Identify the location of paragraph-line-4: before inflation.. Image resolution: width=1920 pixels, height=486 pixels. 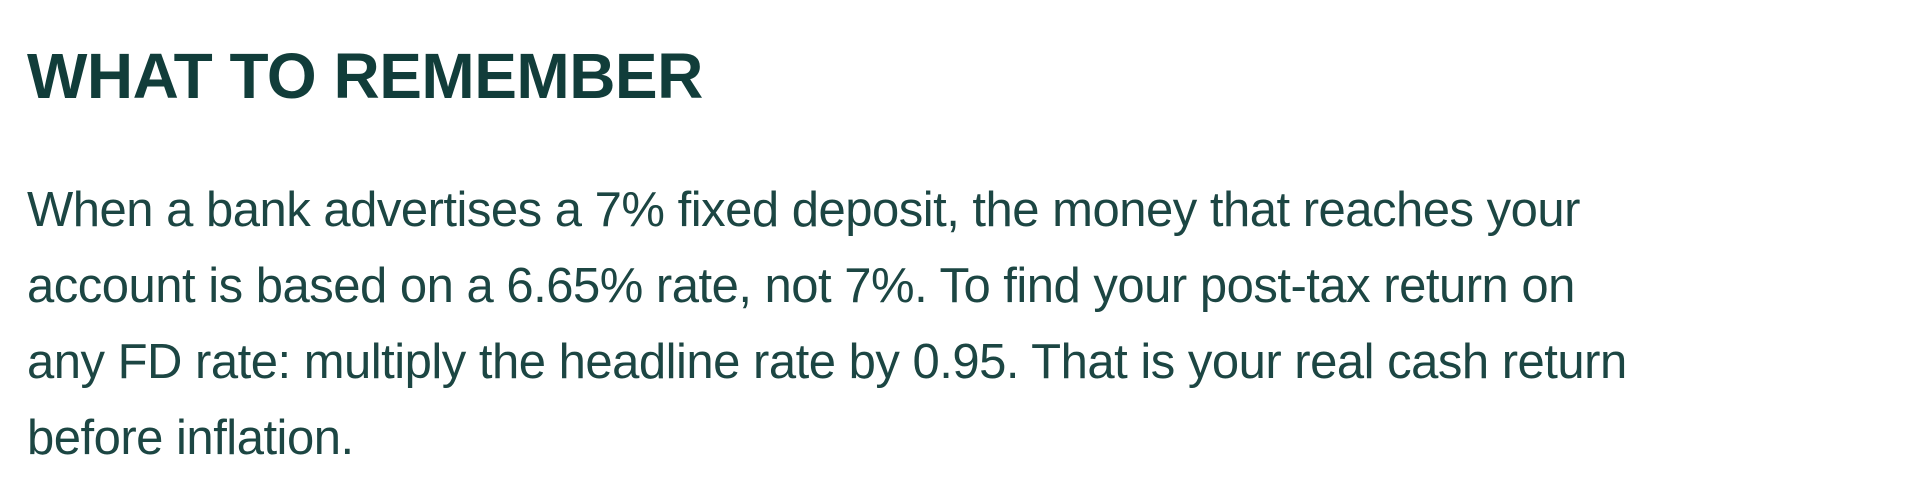
(190, 437).